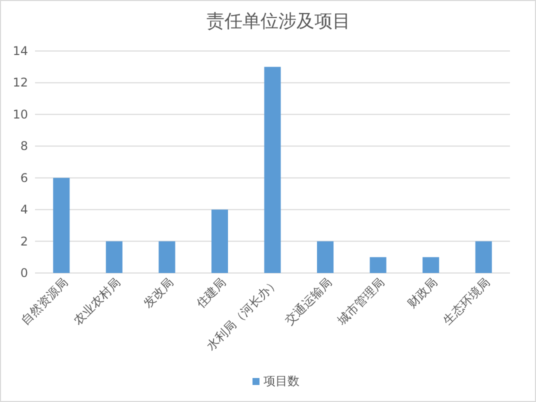 The width and height of the screenshot is (536, 402). I want to click on y-tick-label: 4, so click(24, 209).